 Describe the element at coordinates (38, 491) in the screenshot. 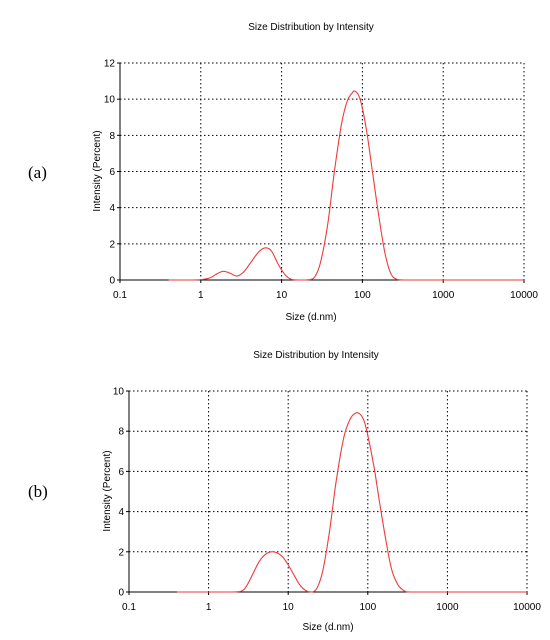

I see `panel-label: (b)` at that location.